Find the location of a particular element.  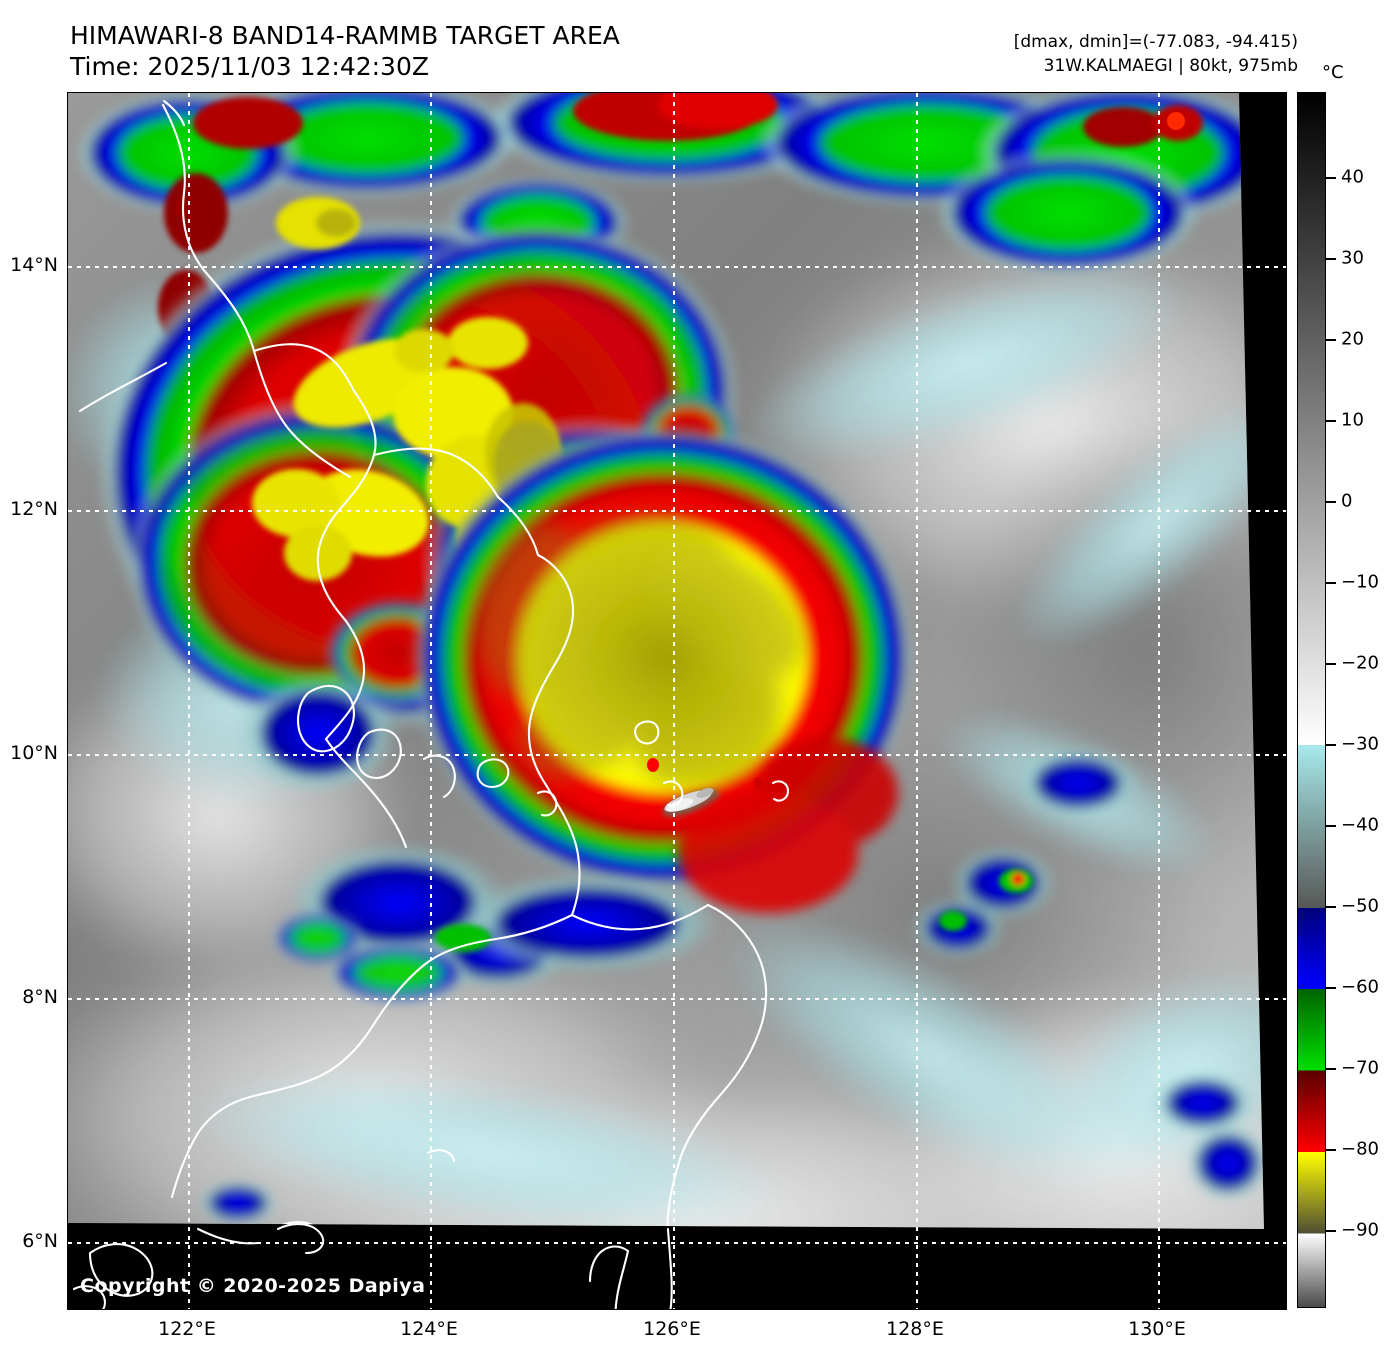

colorbar: 40 30 20 10 0 −10 −20 −30 −40 −50 −60 −70 −80 −90 is located at coordinates (1338, 700).